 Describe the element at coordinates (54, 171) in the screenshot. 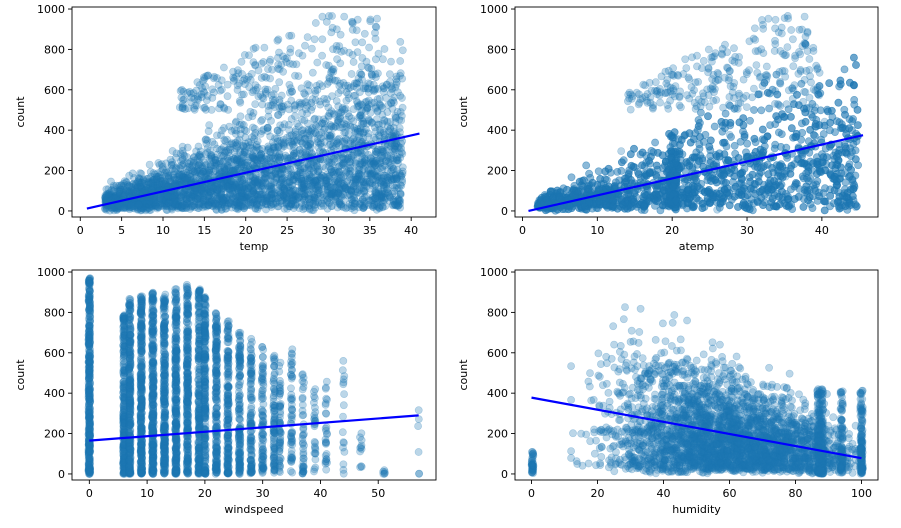

I see `y-tick-label: 200` at that location.